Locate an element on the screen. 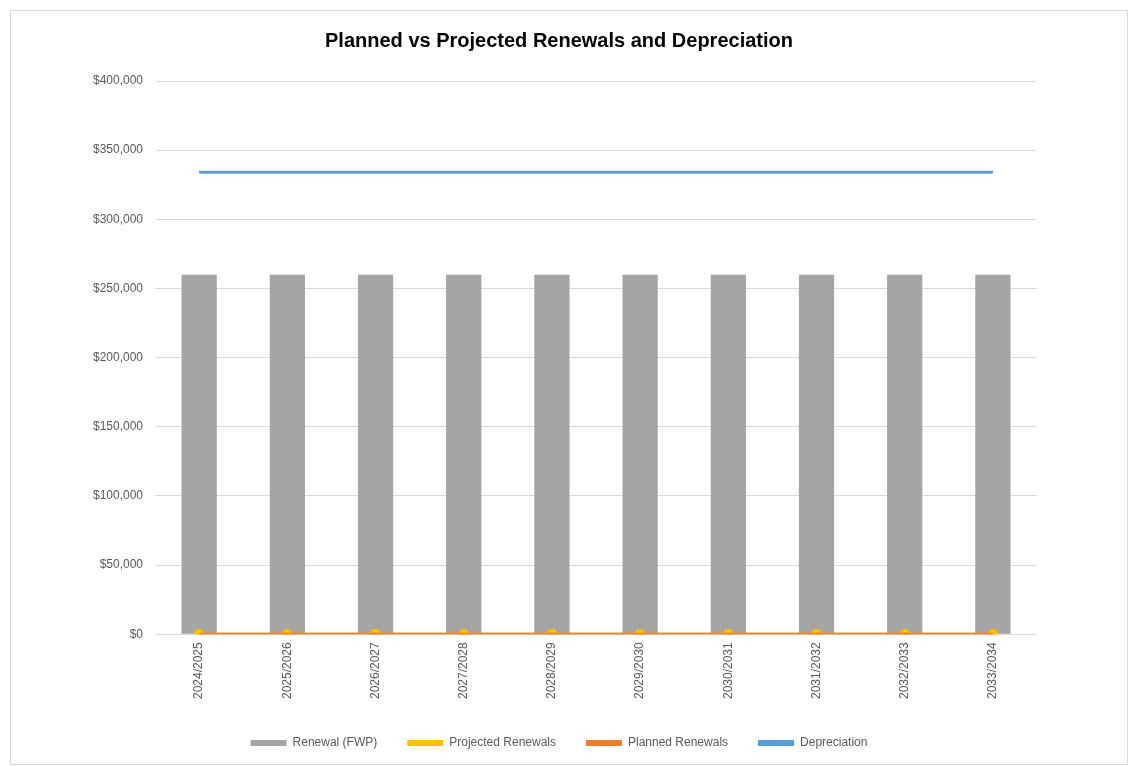 The image size is (1130, 767). x-tick-label: 2031/2032 is located at coordinates (815, 670).